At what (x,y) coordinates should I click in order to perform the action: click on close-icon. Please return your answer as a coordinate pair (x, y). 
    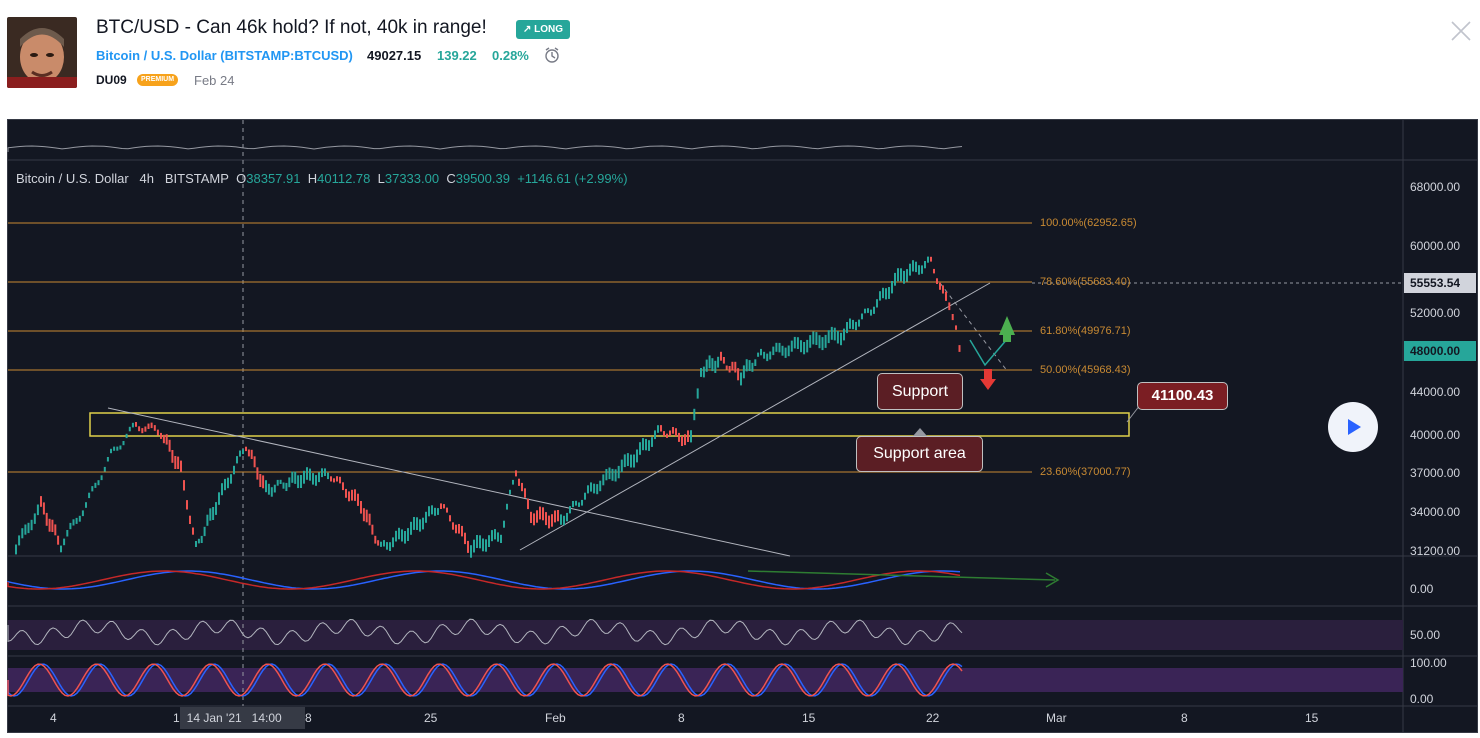
    Looking at the image, I should click on (1461, 31).